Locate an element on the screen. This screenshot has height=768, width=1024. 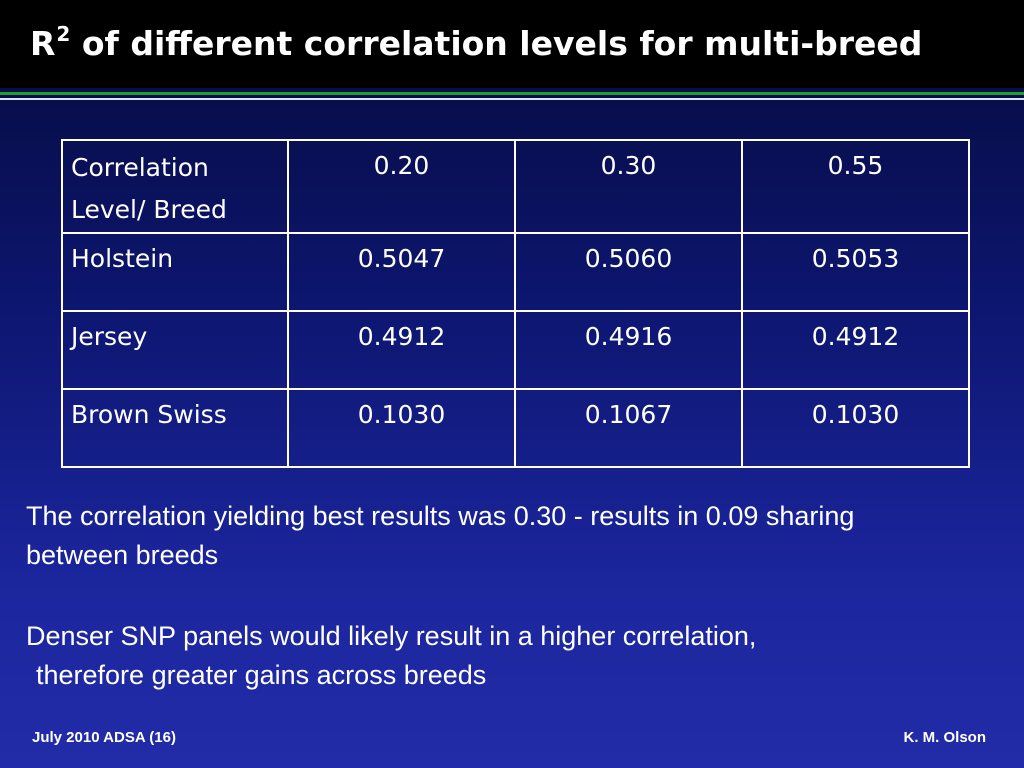
breed-cell: Jersey is located at coordinates (175, 350).